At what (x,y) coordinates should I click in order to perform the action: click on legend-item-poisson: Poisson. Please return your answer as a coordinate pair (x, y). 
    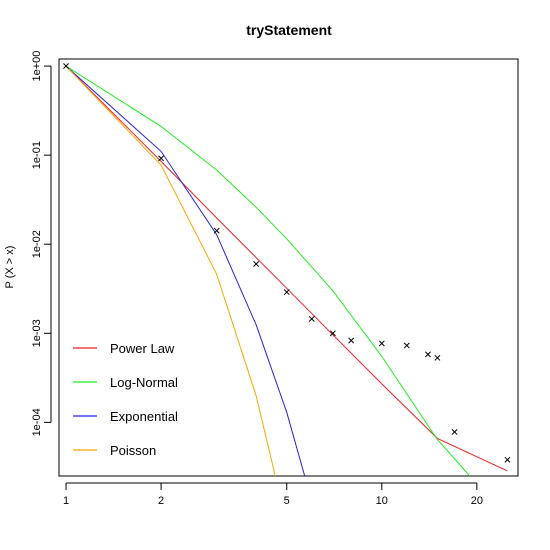
    Looking at the image, I should click on (114, 450).